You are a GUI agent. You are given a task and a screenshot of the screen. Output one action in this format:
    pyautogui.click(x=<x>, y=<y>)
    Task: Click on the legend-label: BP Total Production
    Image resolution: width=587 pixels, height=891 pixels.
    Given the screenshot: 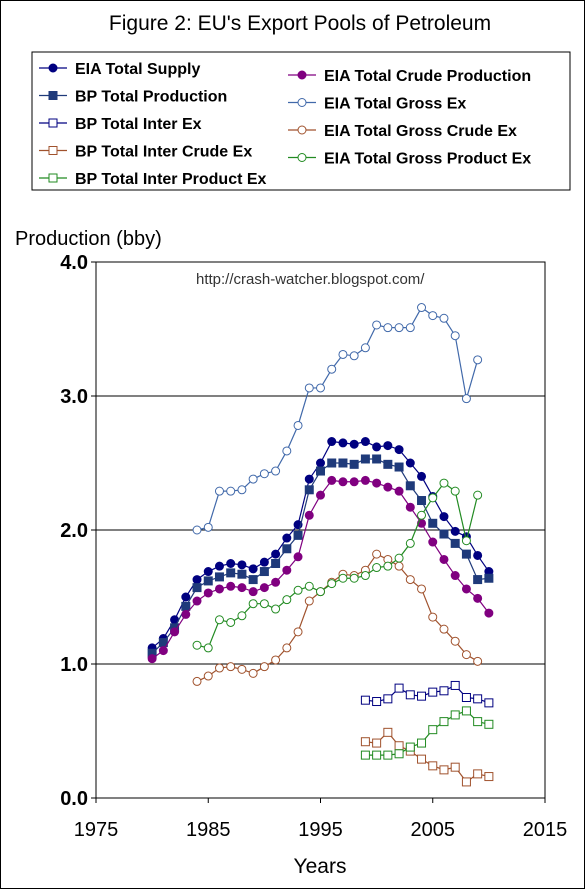 What is the action you would take?
    pyautogui.click(x=151, y=97)
    